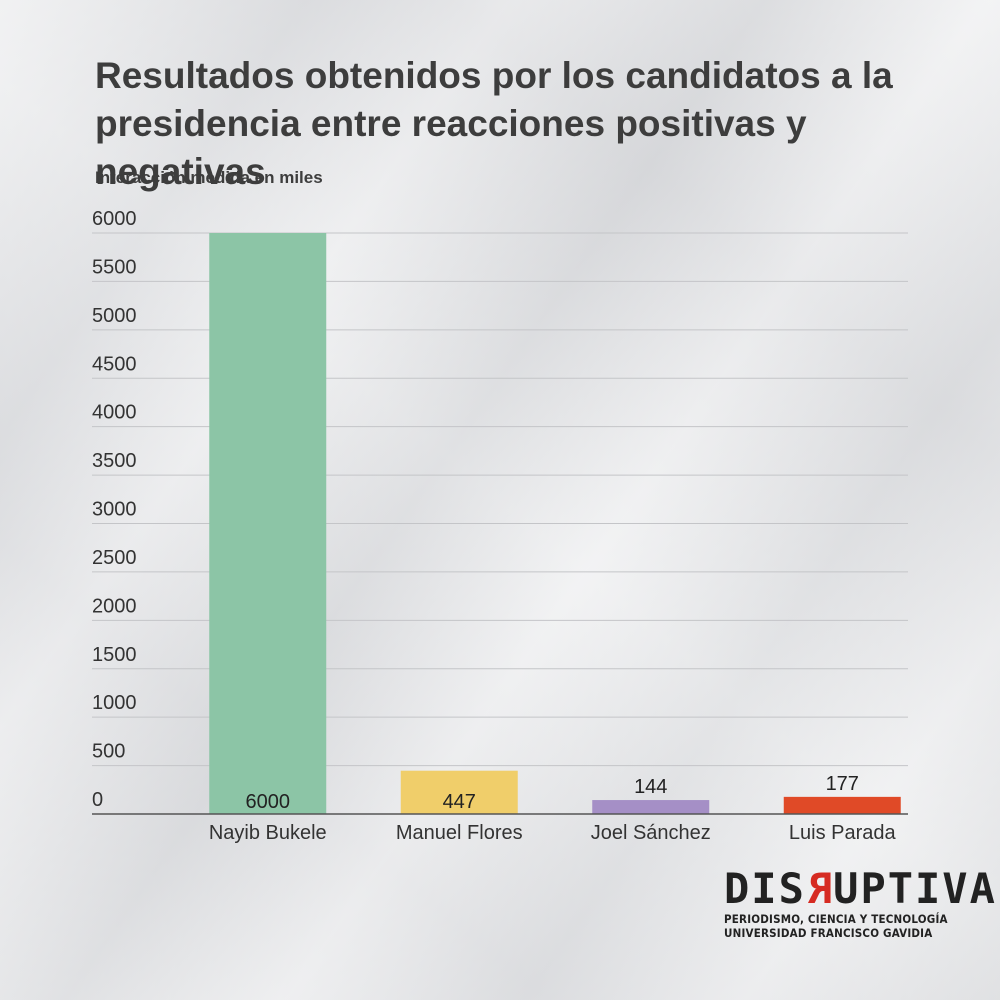 This screenshot has height=1000, width=1000. Describe the element at coordinates (842, 784) in the screenshot. I see `data-label: 177` at that location.